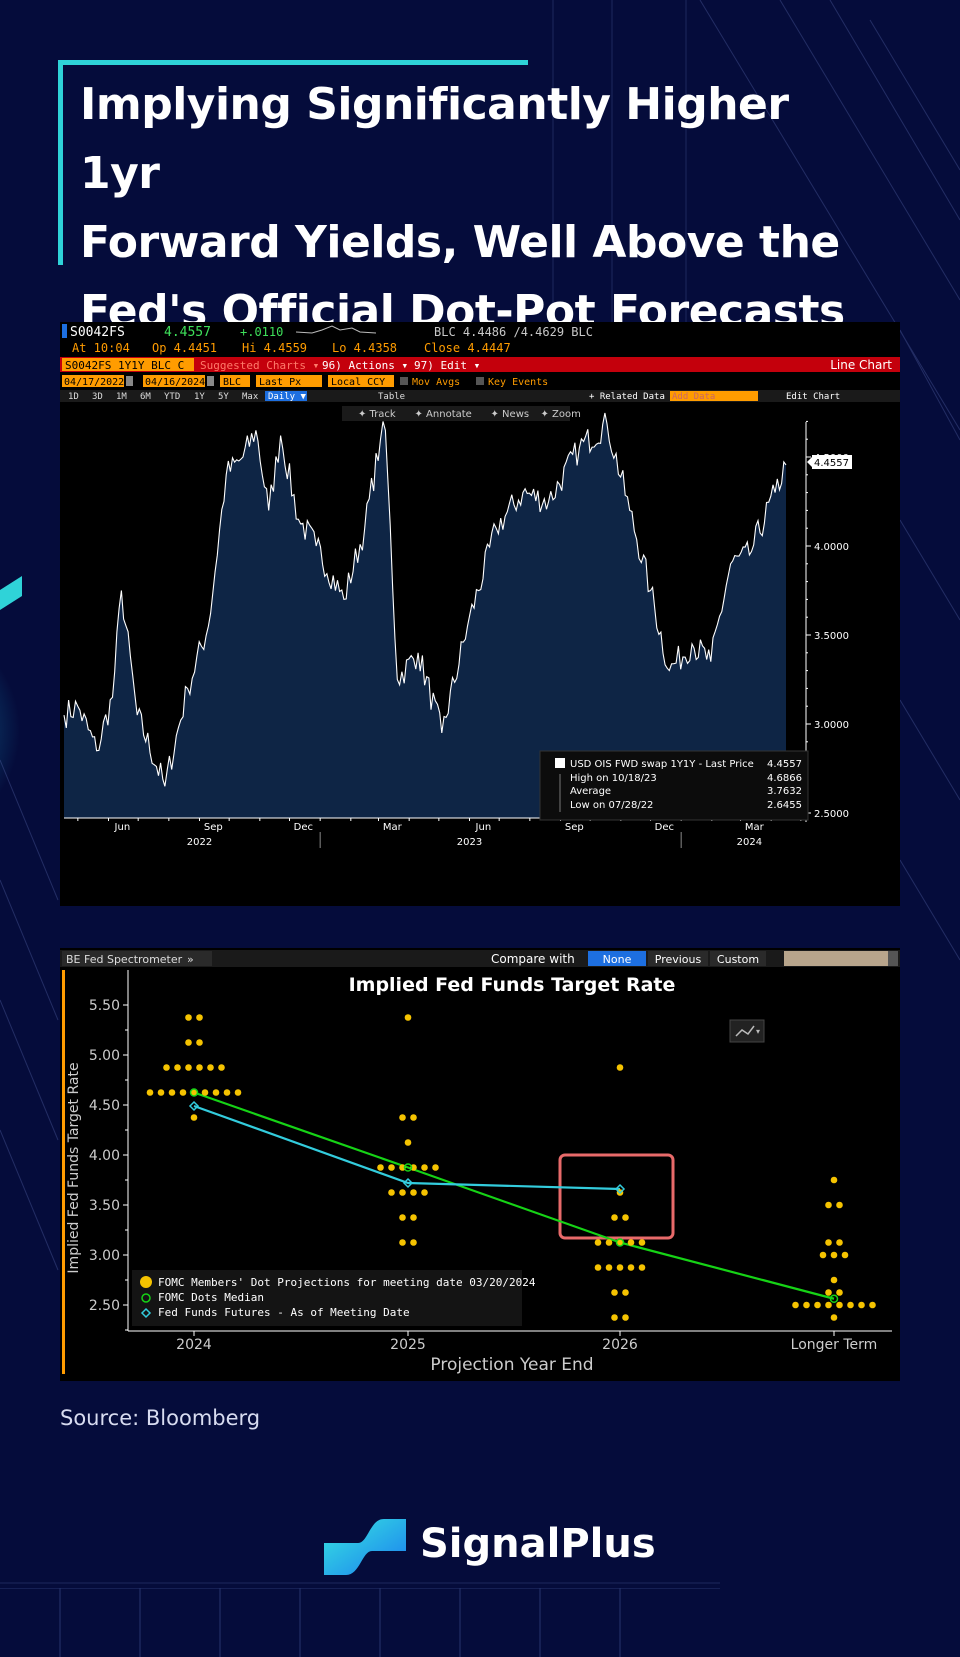  Describe the element at coordinates (190, 959) in the screenshot. I see `expand-icon: »` at that location.